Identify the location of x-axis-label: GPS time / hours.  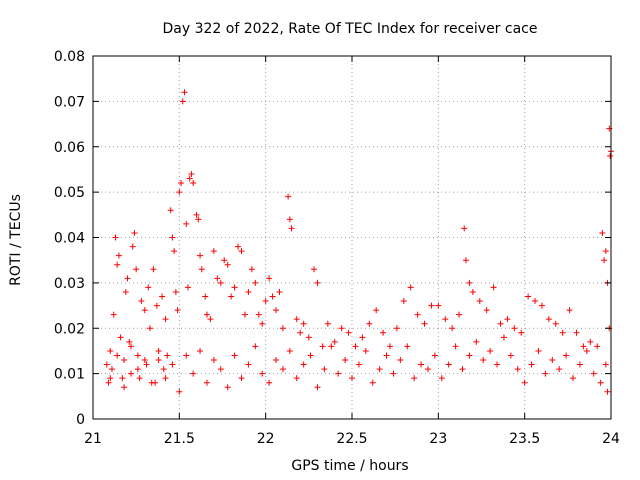
(349, 466).